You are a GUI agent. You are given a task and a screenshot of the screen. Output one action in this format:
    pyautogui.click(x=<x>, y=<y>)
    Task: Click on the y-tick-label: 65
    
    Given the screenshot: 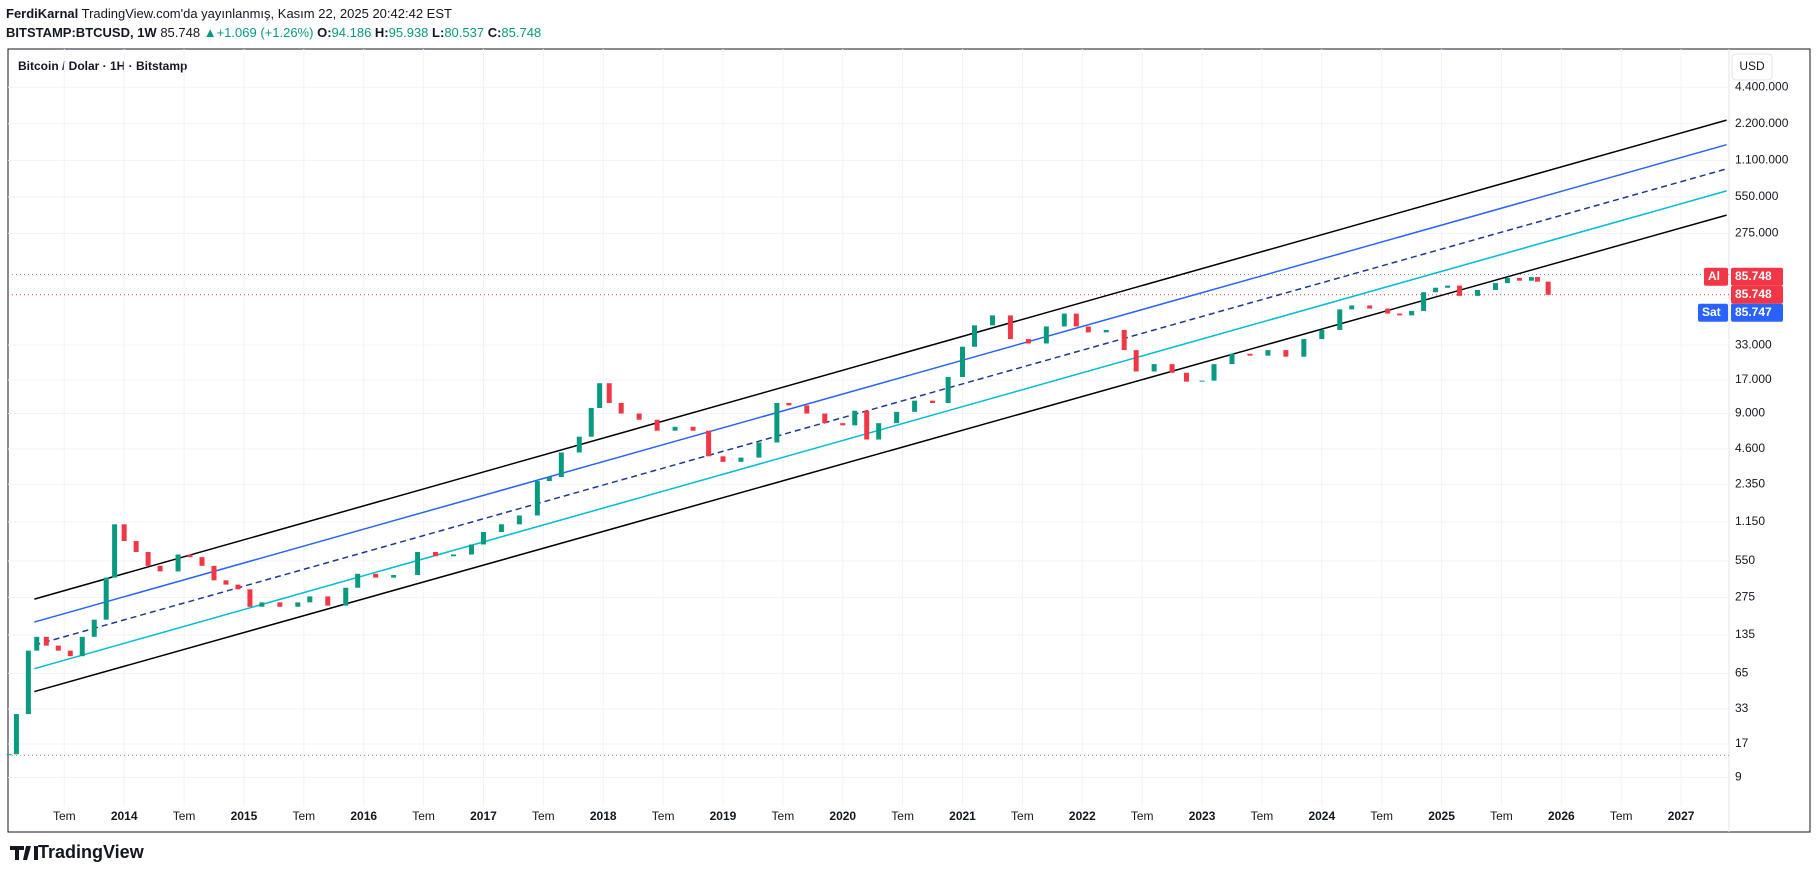 What is the action you would take?
    pyautogui.click(x=1742, y=673)
    